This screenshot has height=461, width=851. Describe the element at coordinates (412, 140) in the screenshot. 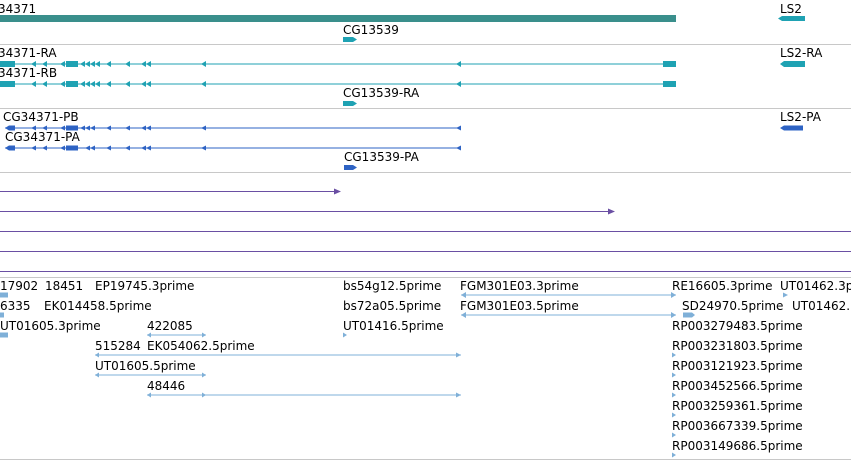

I see `protein-track: CG34371-PB CG34371-PA LS2-PA CG13539-PA` at that location.